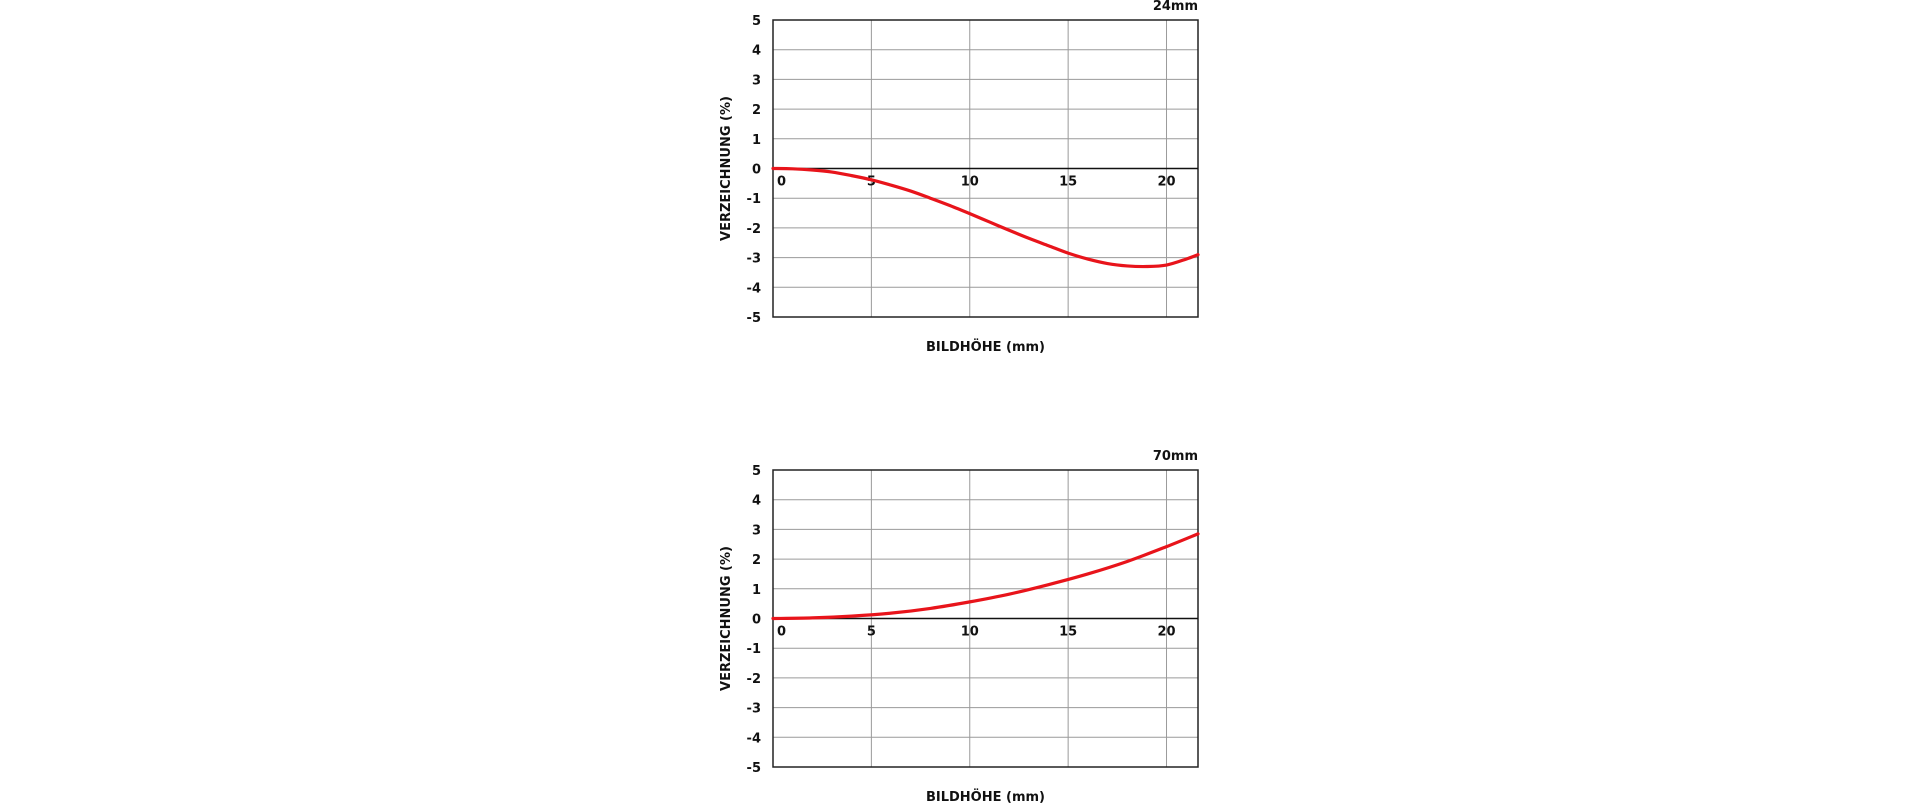 The image size is (1923, 807). I want to click on panel-label: 70mm, so click(1175, 456).